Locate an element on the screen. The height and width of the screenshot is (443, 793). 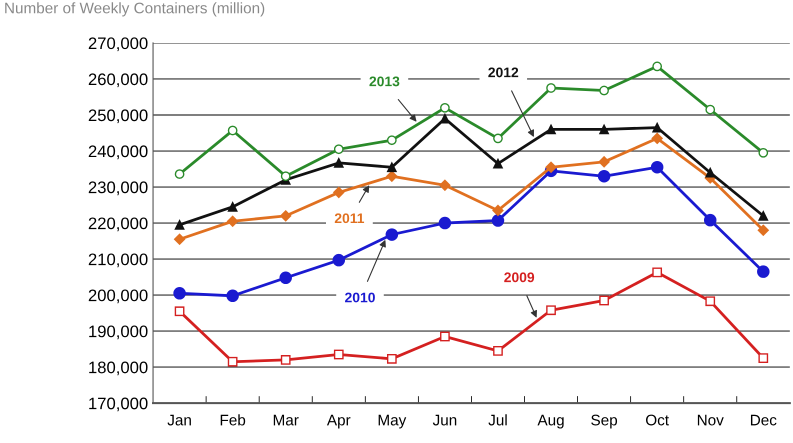
y-tick-label: 190,000 is located at coordinates (118, 333).